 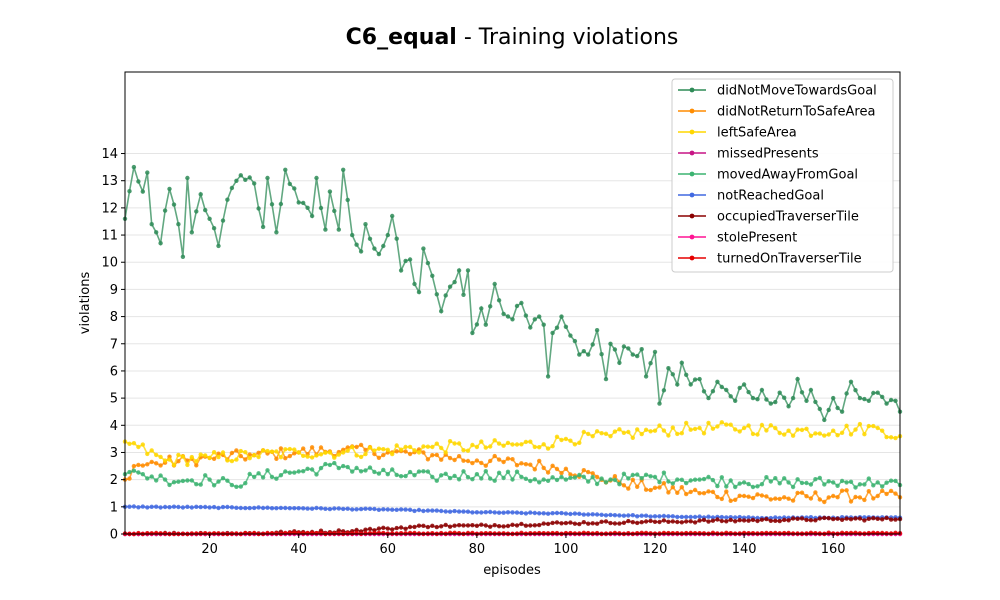 I want to click on x-tick-label: 60, so click(x=388, y=549).